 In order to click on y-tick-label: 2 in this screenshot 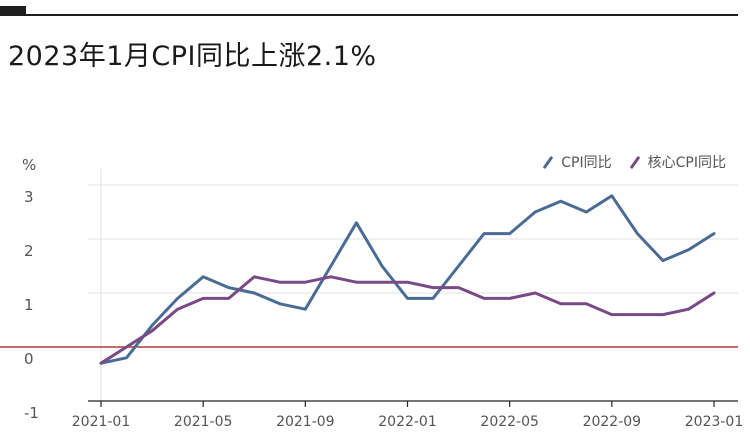, I will do `click(29, 251)`.